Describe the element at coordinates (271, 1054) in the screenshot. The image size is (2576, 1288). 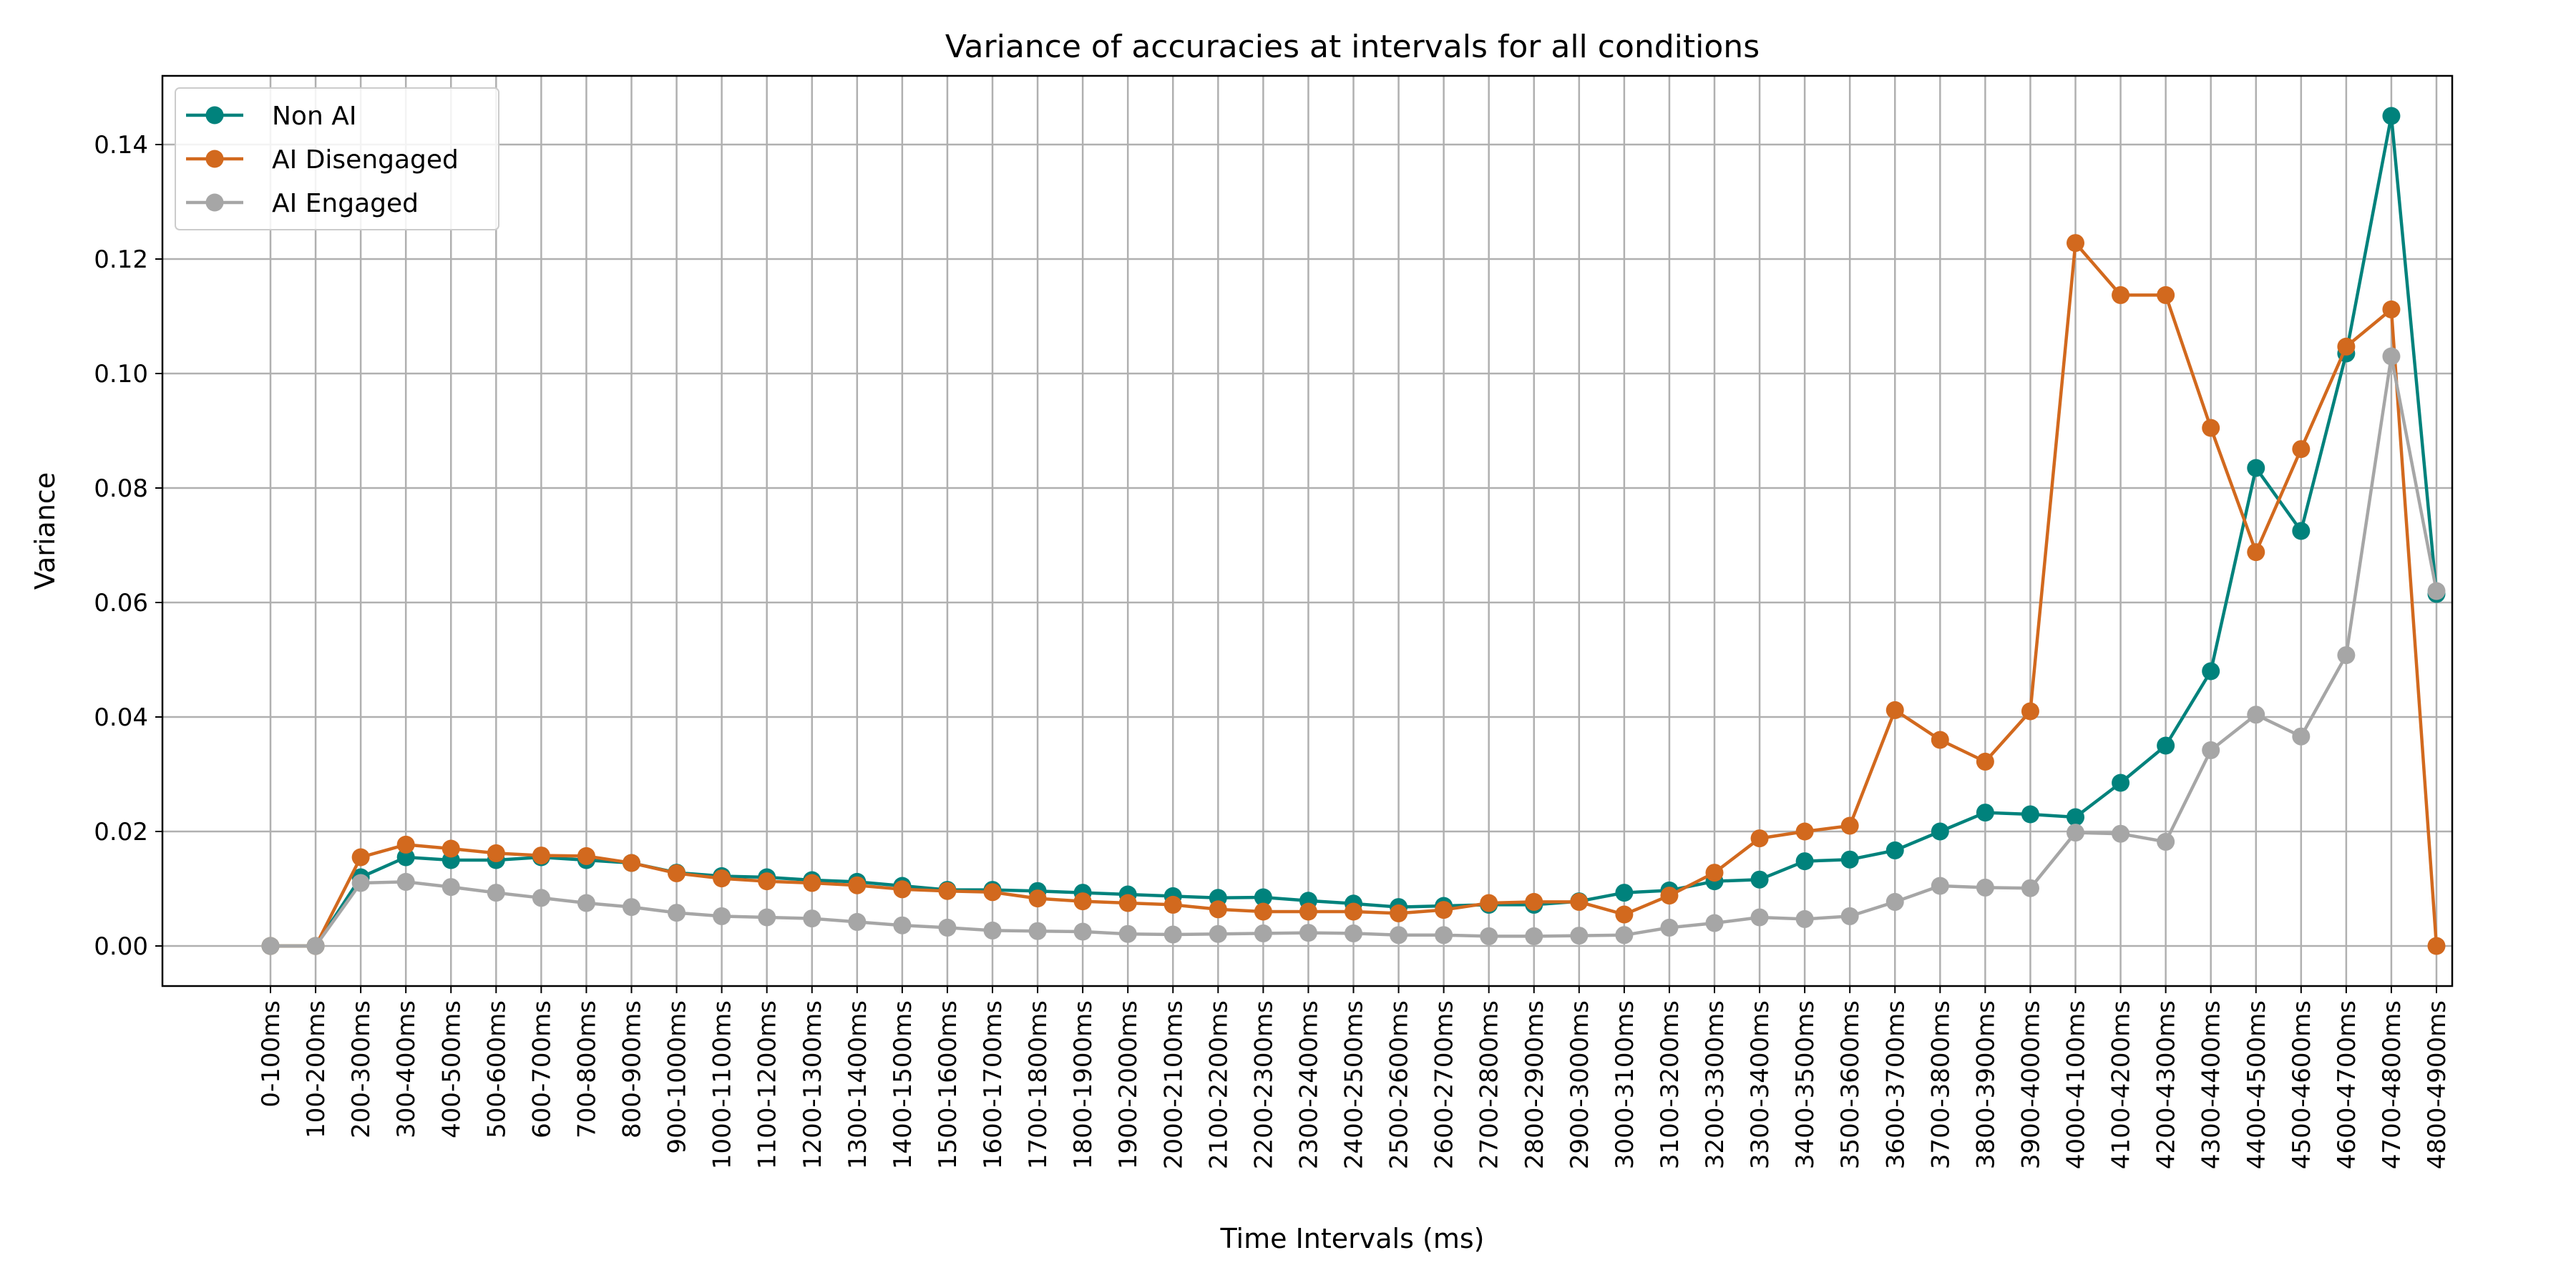
I see `x-tick-label: 0-100ms` at that location.